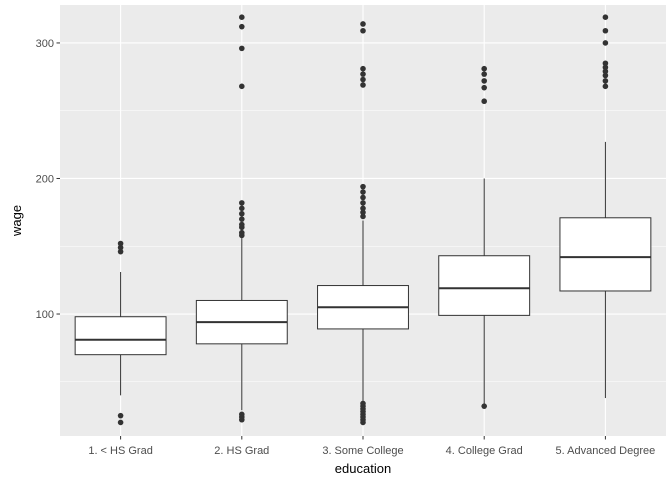  I want to click on x-tick-label: 2. HS Grad, so click(241, 451).